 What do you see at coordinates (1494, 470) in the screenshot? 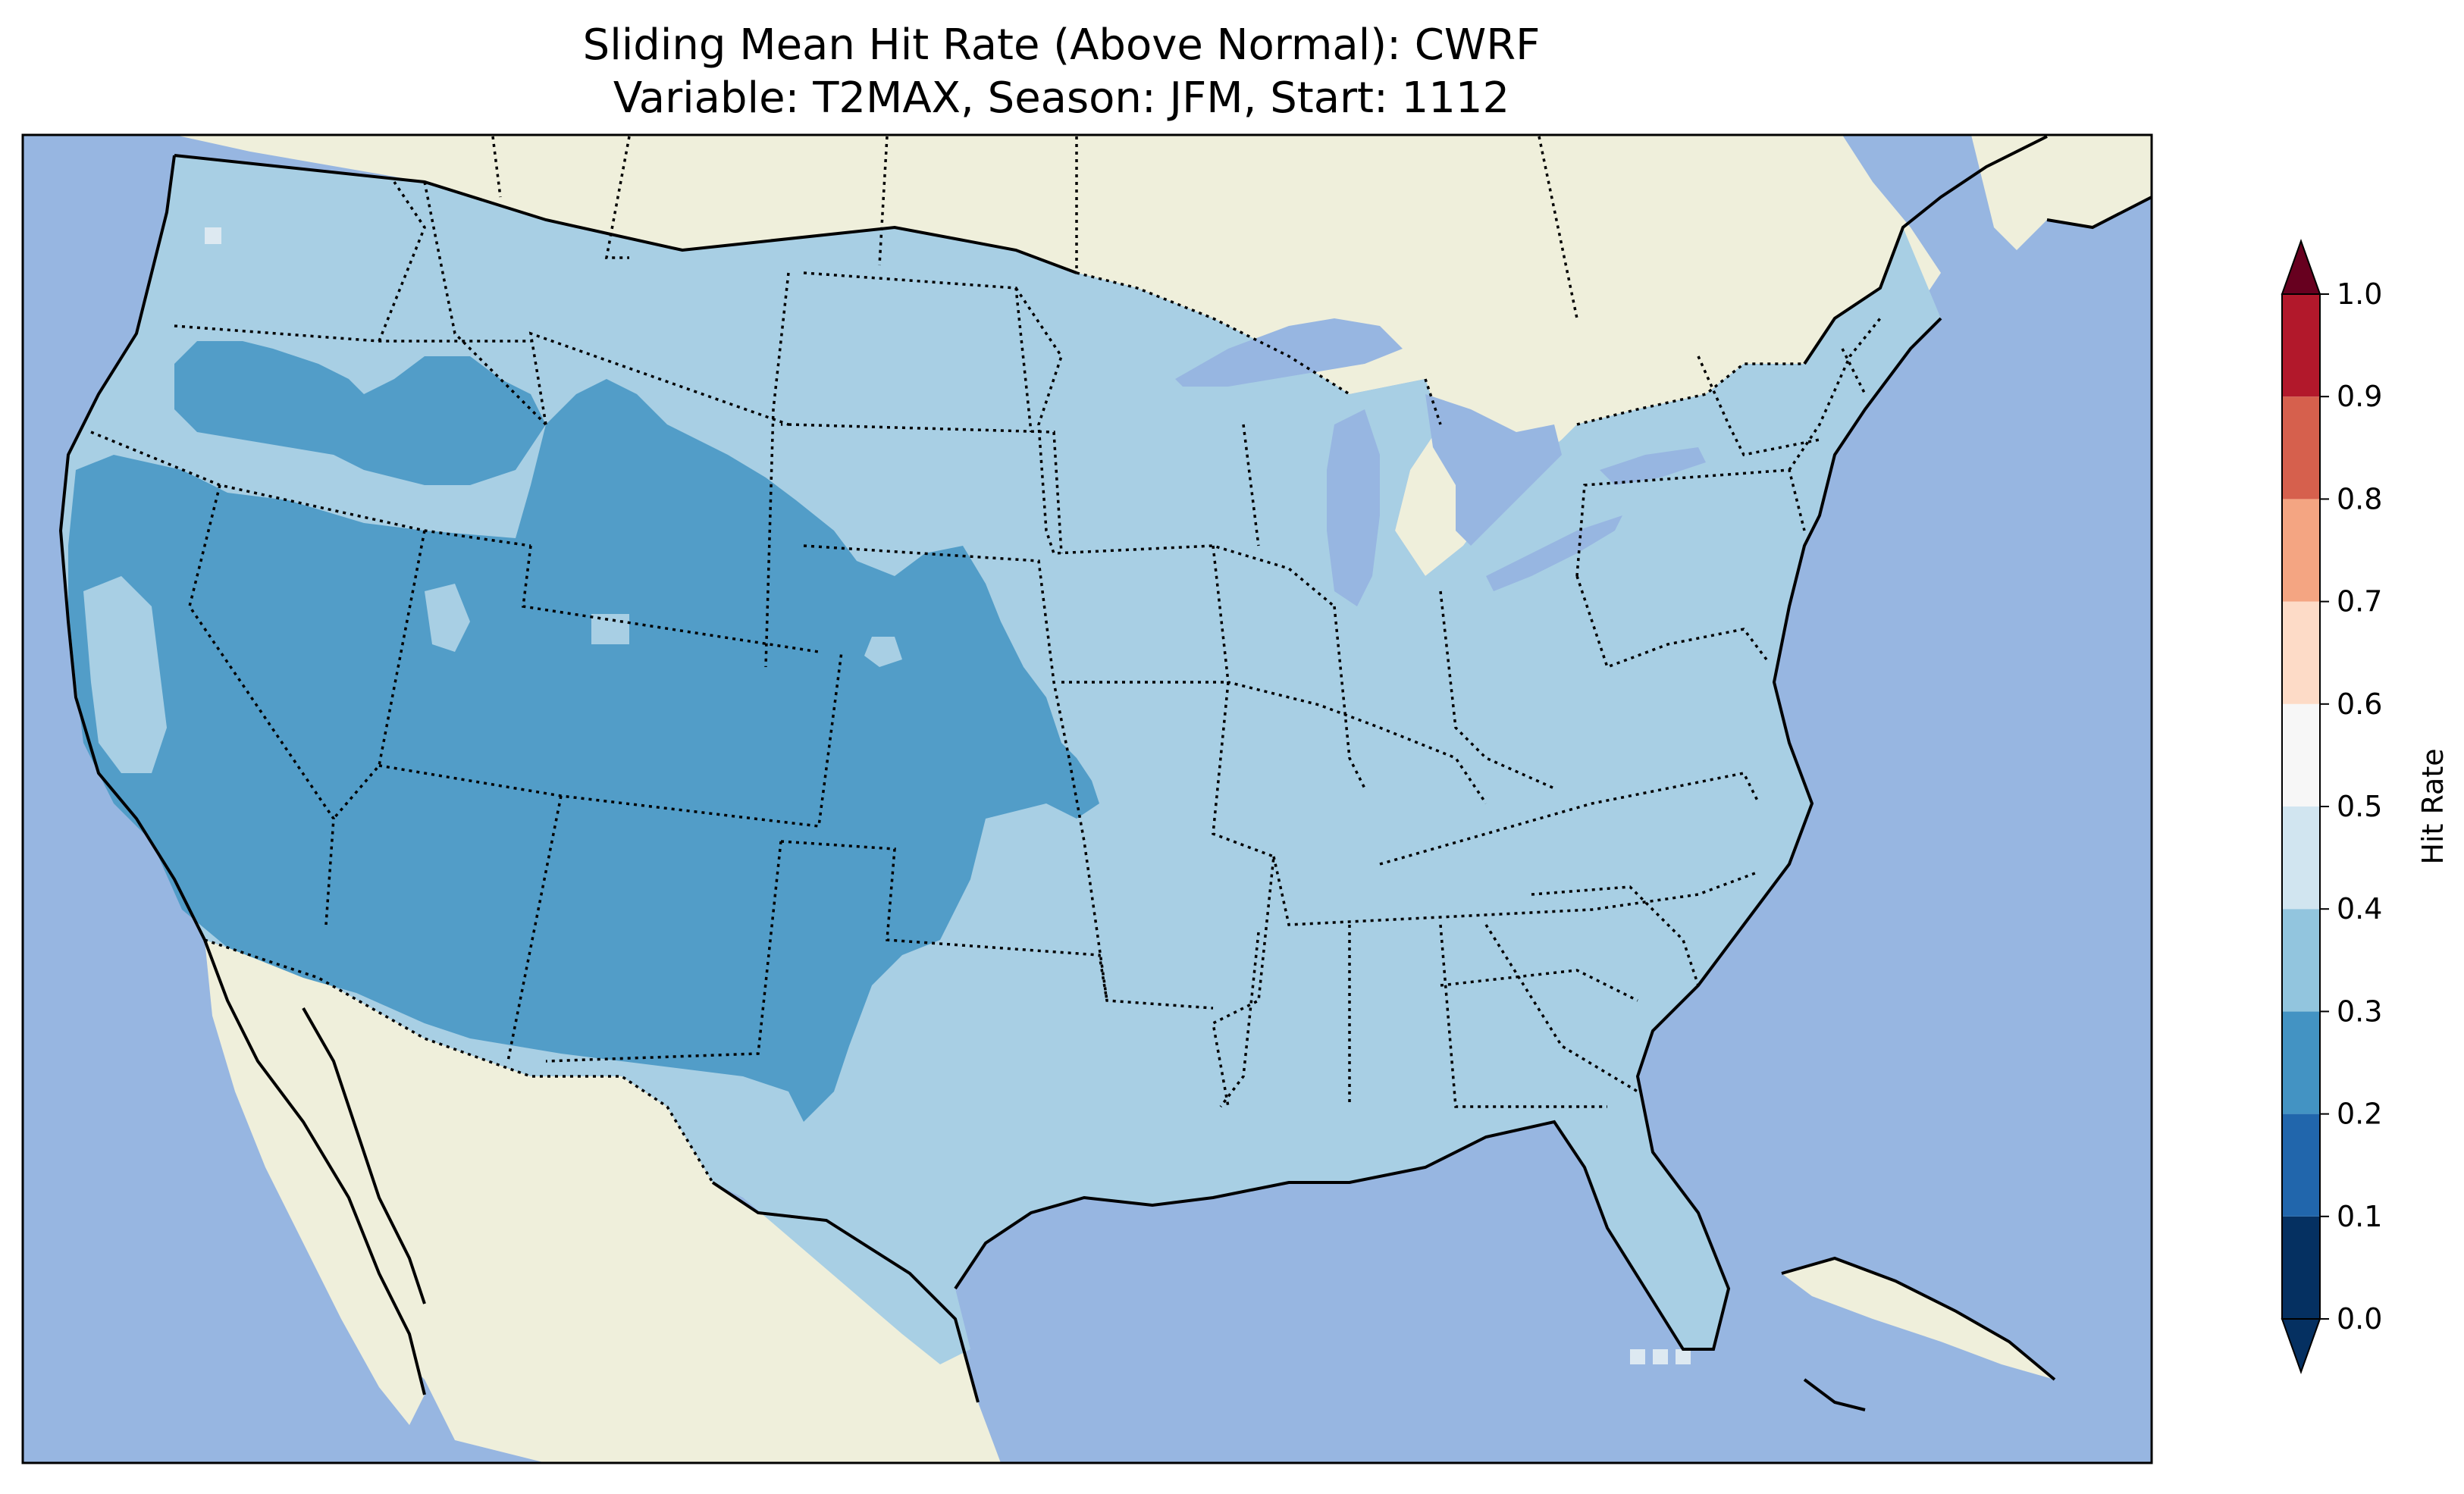
I see `lake-huron` at bounding box center [1494, 470].